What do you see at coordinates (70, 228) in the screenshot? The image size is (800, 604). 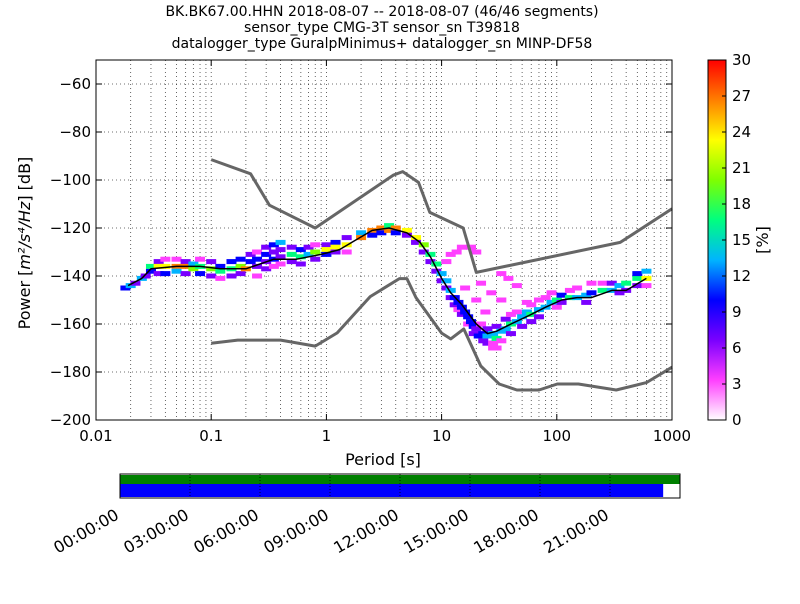 I see `y-tick-label: −120` at bounding box center [70, 228].